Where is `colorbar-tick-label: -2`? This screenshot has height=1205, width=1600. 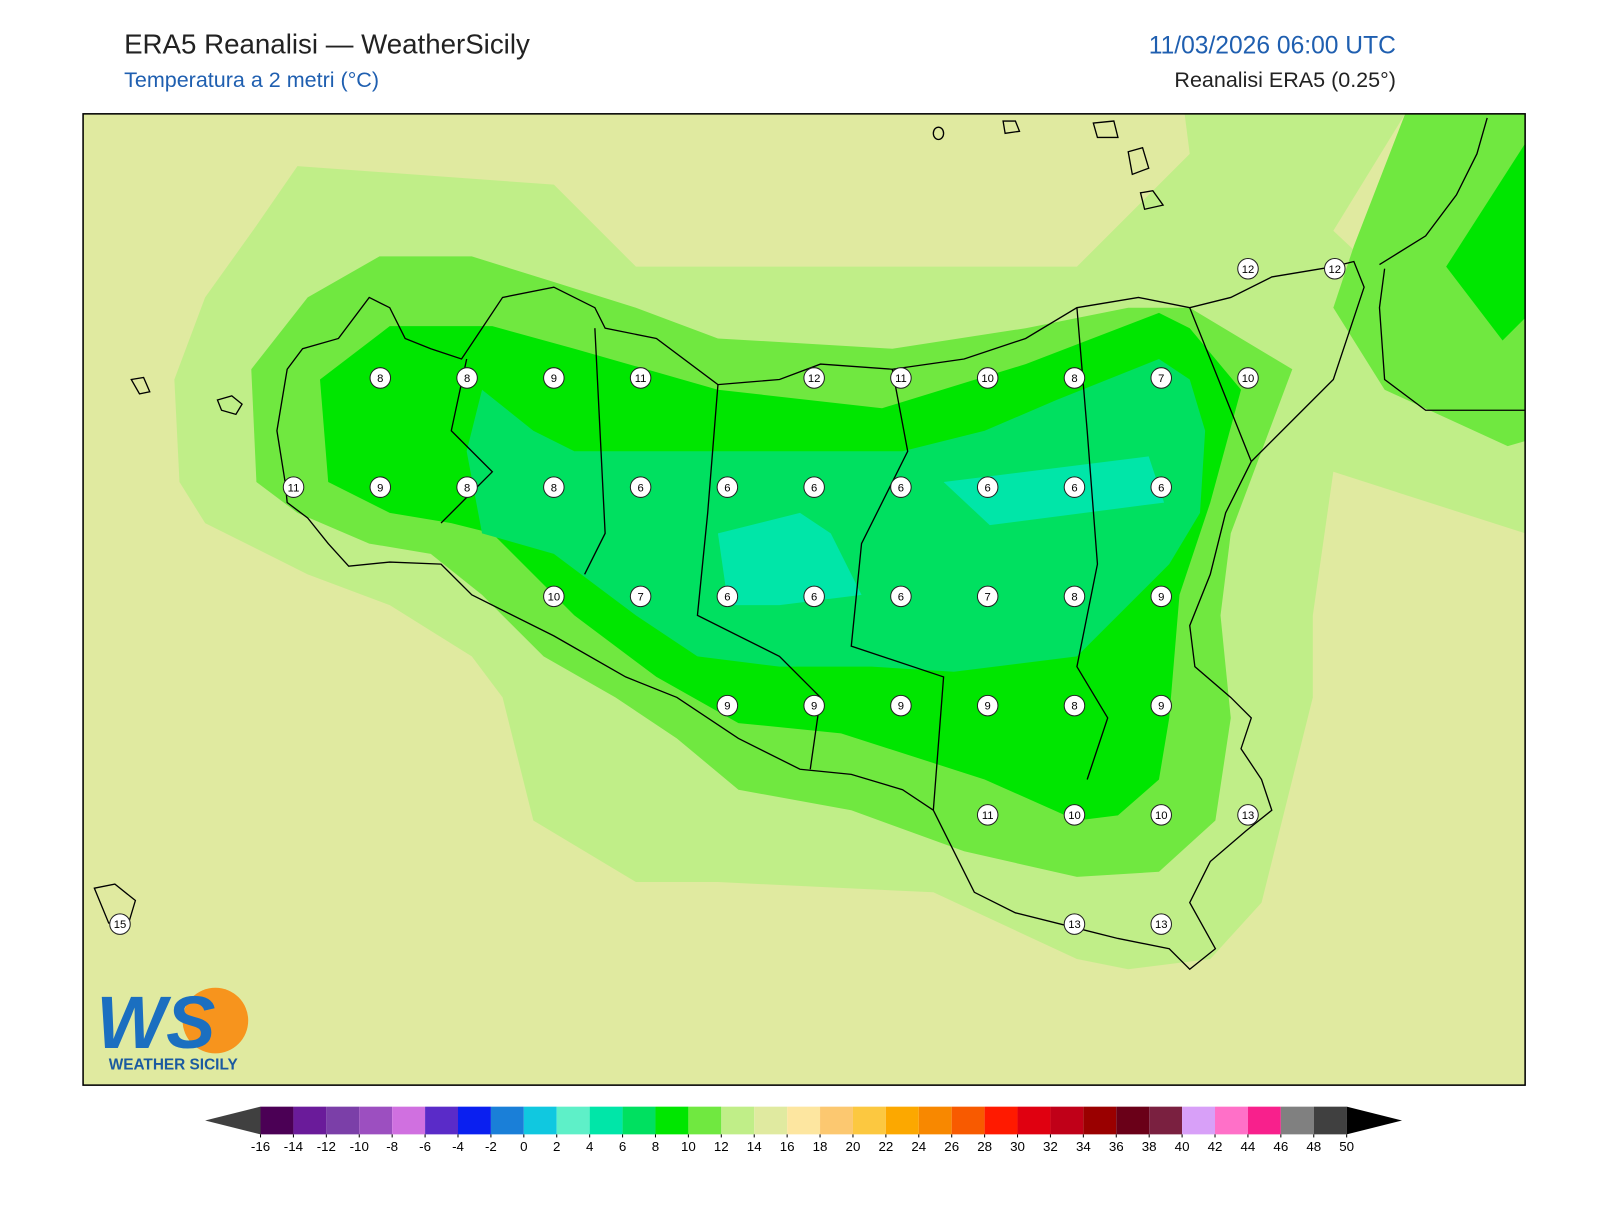 colorbar-tick-label: -2 is located at coordinates (491, 1146).